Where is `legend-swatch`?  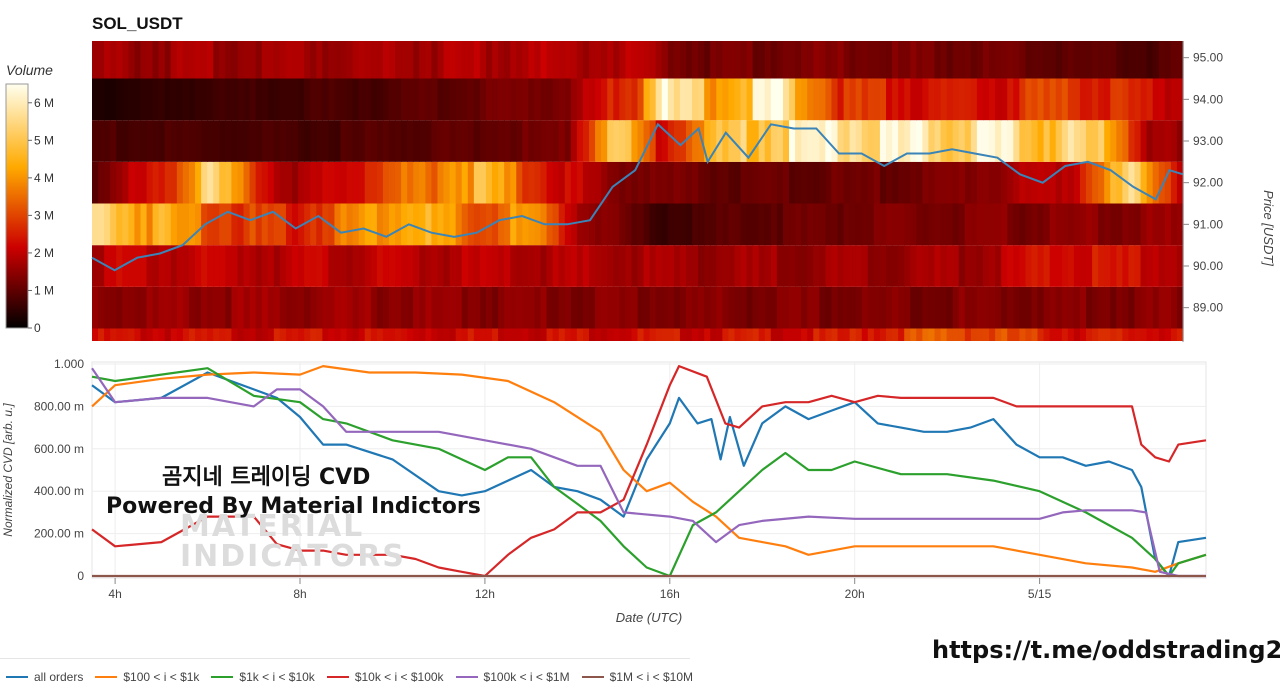
legend-swatch is located at coordinates (466, 677).